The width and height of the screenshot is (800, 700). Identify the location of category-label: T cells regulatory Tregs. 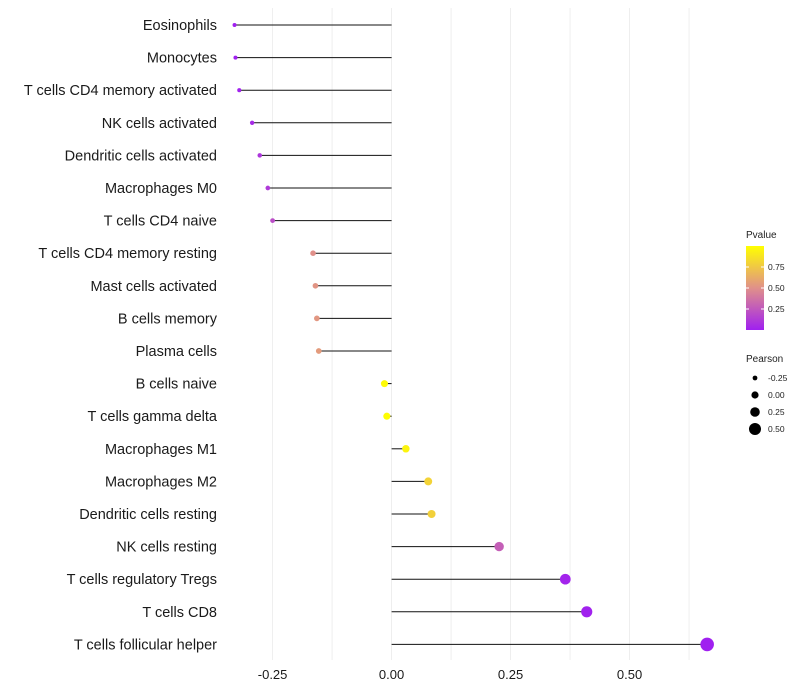
(142, 580).